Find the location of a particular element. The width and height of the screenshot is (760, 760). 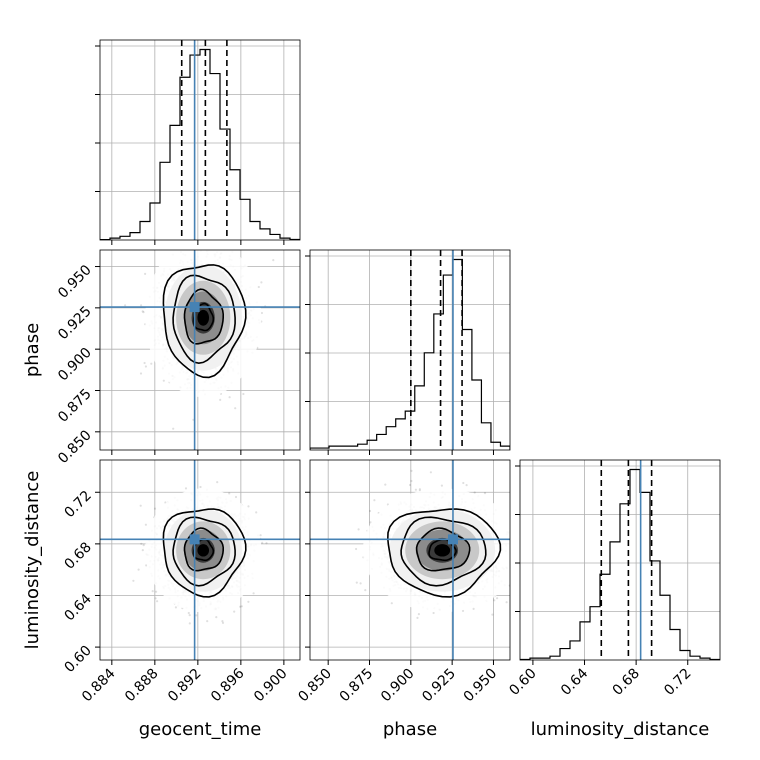

hist-panel-geocent_time is located at coordinates (198, 142).